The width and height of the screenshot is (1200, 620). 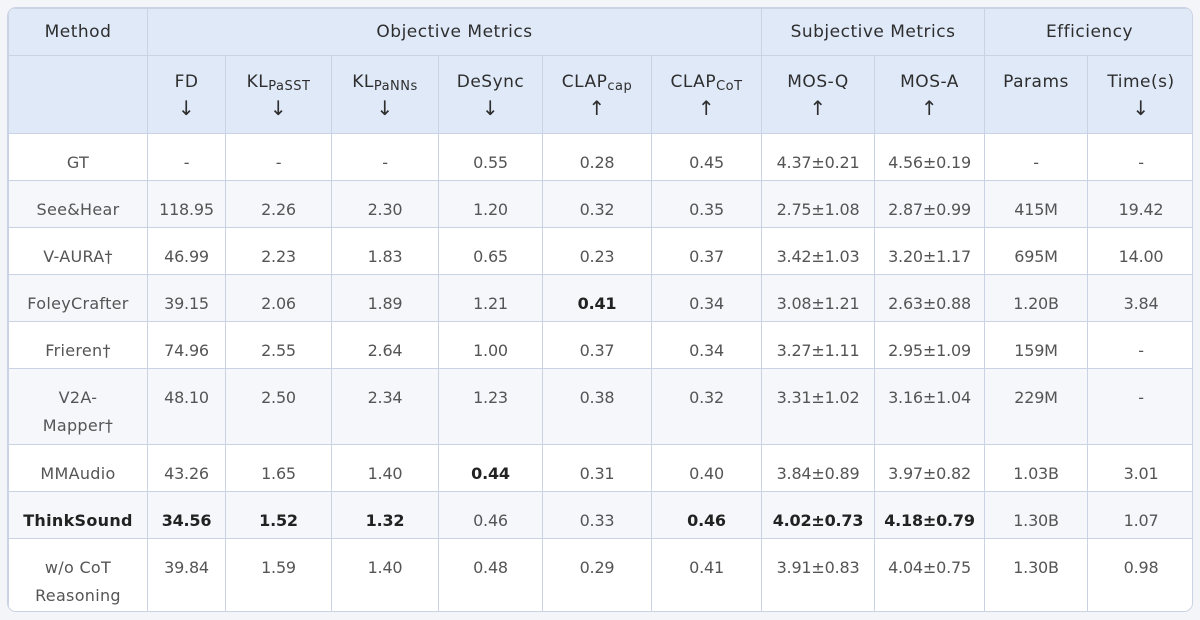 What do you see at coordinates (78, 251) in the screenshot?
I see `method-cell: V-AURA†` at bounding box center [78, 251].